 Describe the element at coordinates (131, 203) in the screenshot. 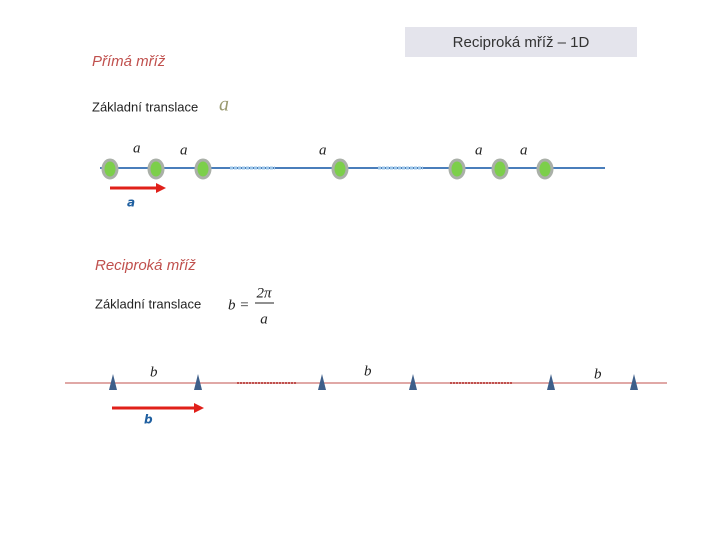

I see `vector-label: a` at that location.